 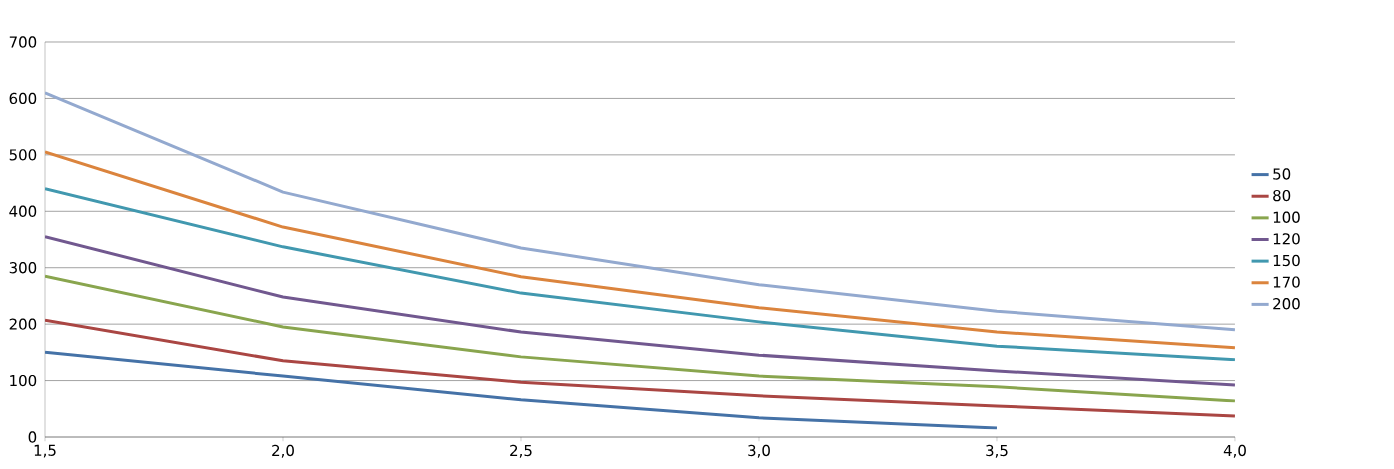 What do you see at coordinates (23, 268) in the screenshot?
I see `y-tick-label: 300` at bounding box center [23, 268].